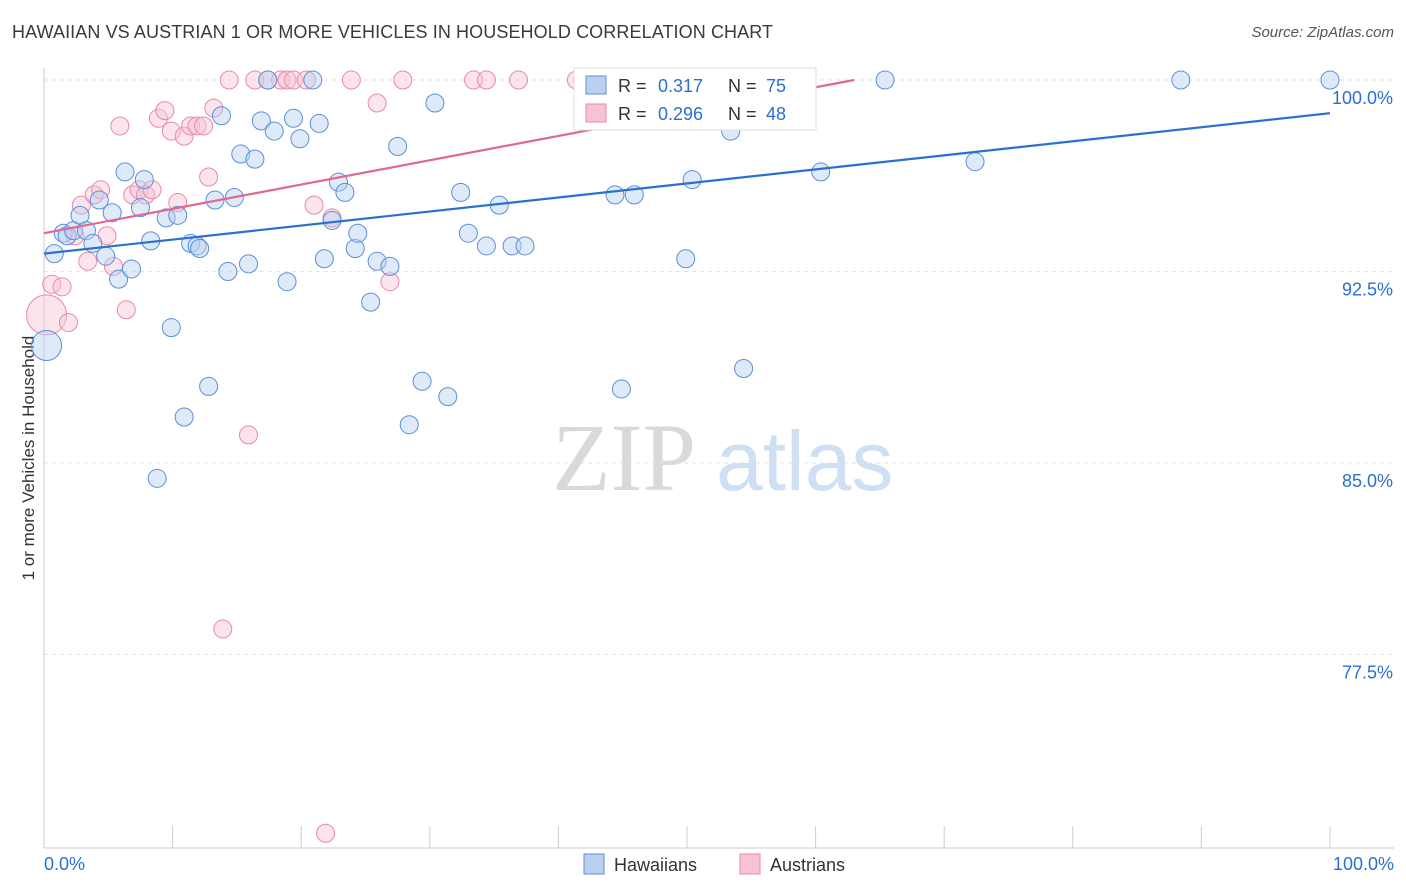 Image resolution: width=1406 pixels, height=892 pixels. I want to click on legend-bottom-hawaiians-swatch, so click(594, 864).